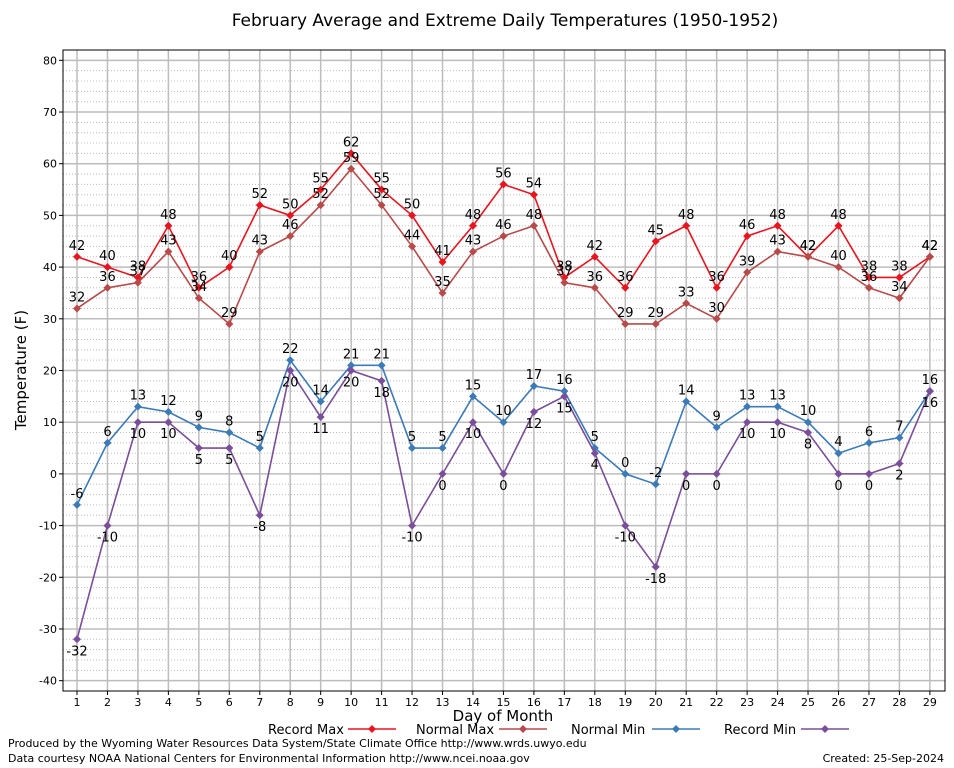  Describe the element at coordinates (717, 416) in the screenshot. I see `data-label: 9` at that location.